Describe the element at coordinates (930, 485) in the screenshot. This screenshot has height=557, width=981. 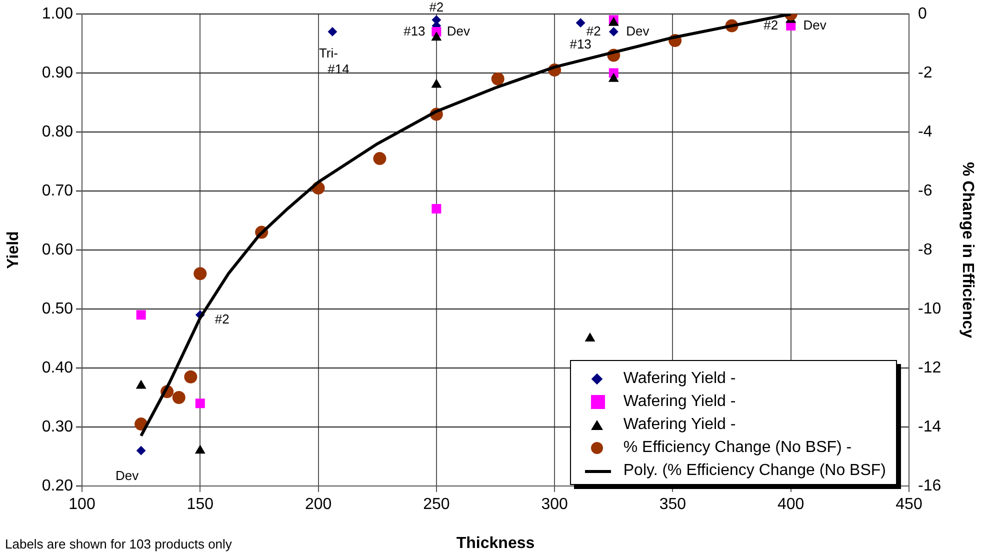
I see `y2-tick-label: -16` at that location.